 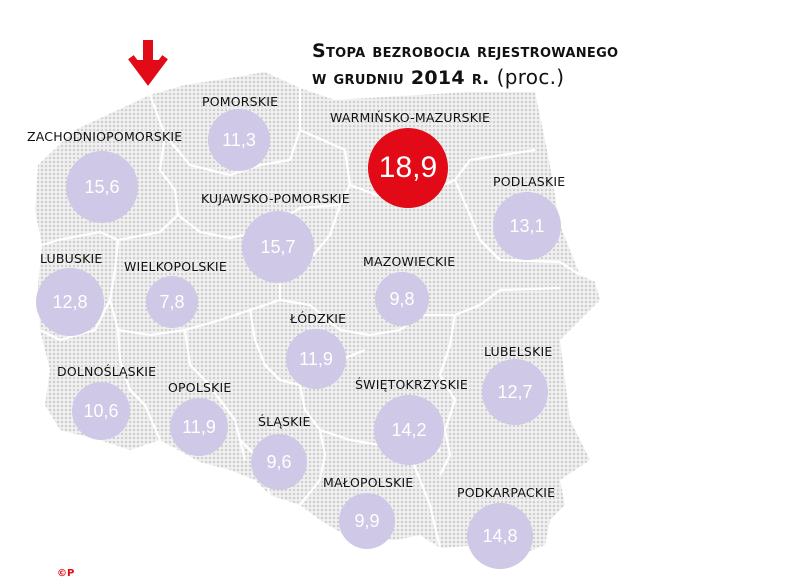 What do you see at coordinates (518, 351) in the screenshot?
I see `region-label-lubelskie: LUBELSKIE` at bounding box center [518, 351].